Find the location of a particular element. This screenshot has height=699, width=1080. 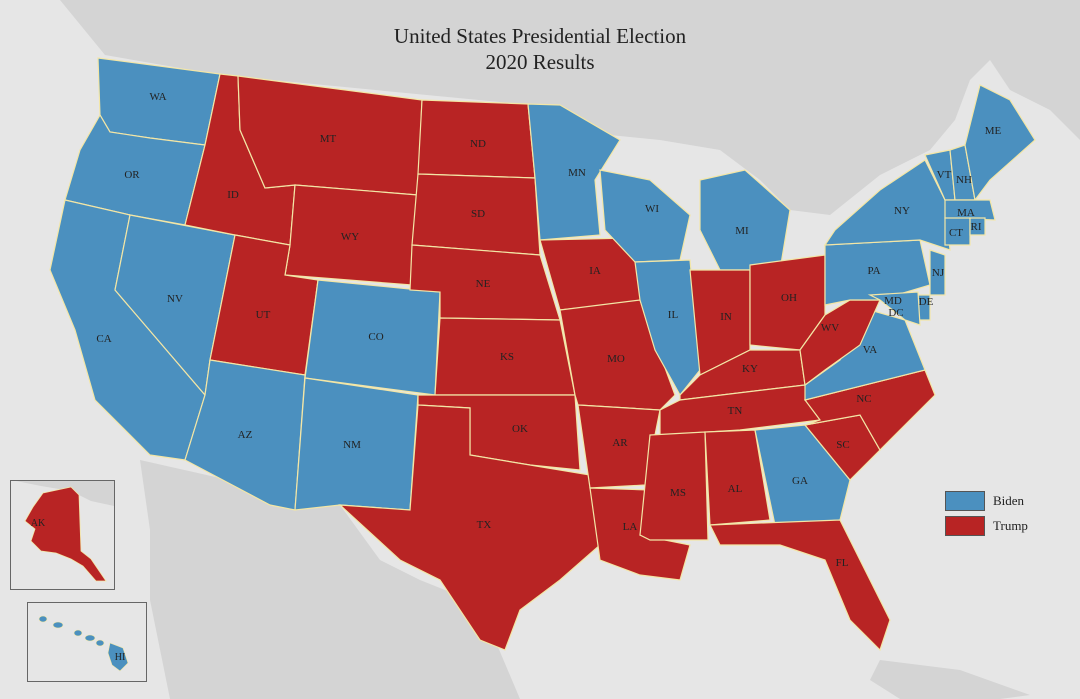

alaska-inset: AK is located at coordinates (62, 535).